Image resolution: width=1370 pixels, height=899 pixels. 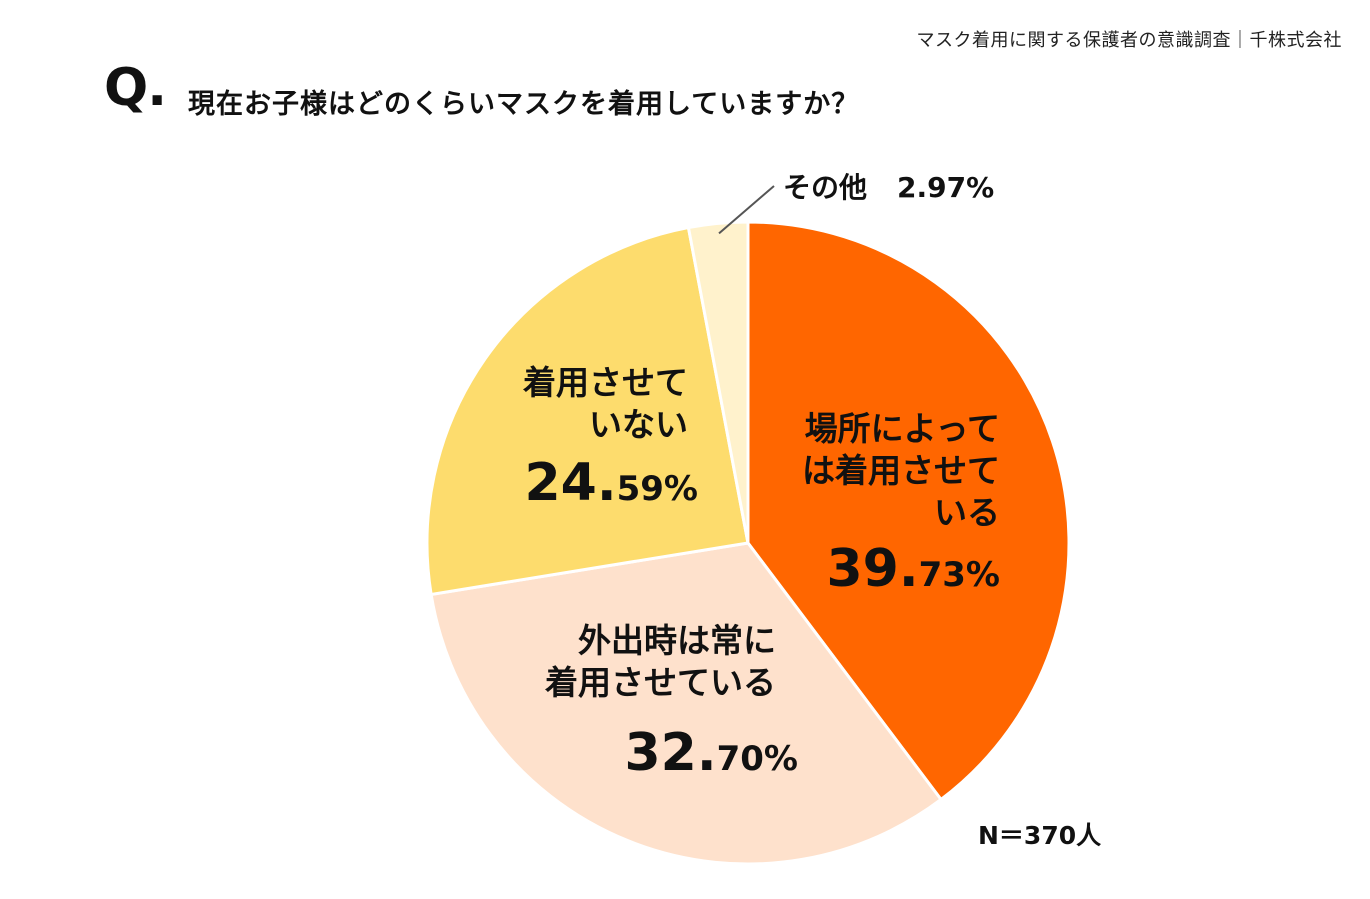 What do you see at coordinates (967, 512) in the screenshot?
I see `slice-label-1-line-3: いる` at bounding box center [967, 512].